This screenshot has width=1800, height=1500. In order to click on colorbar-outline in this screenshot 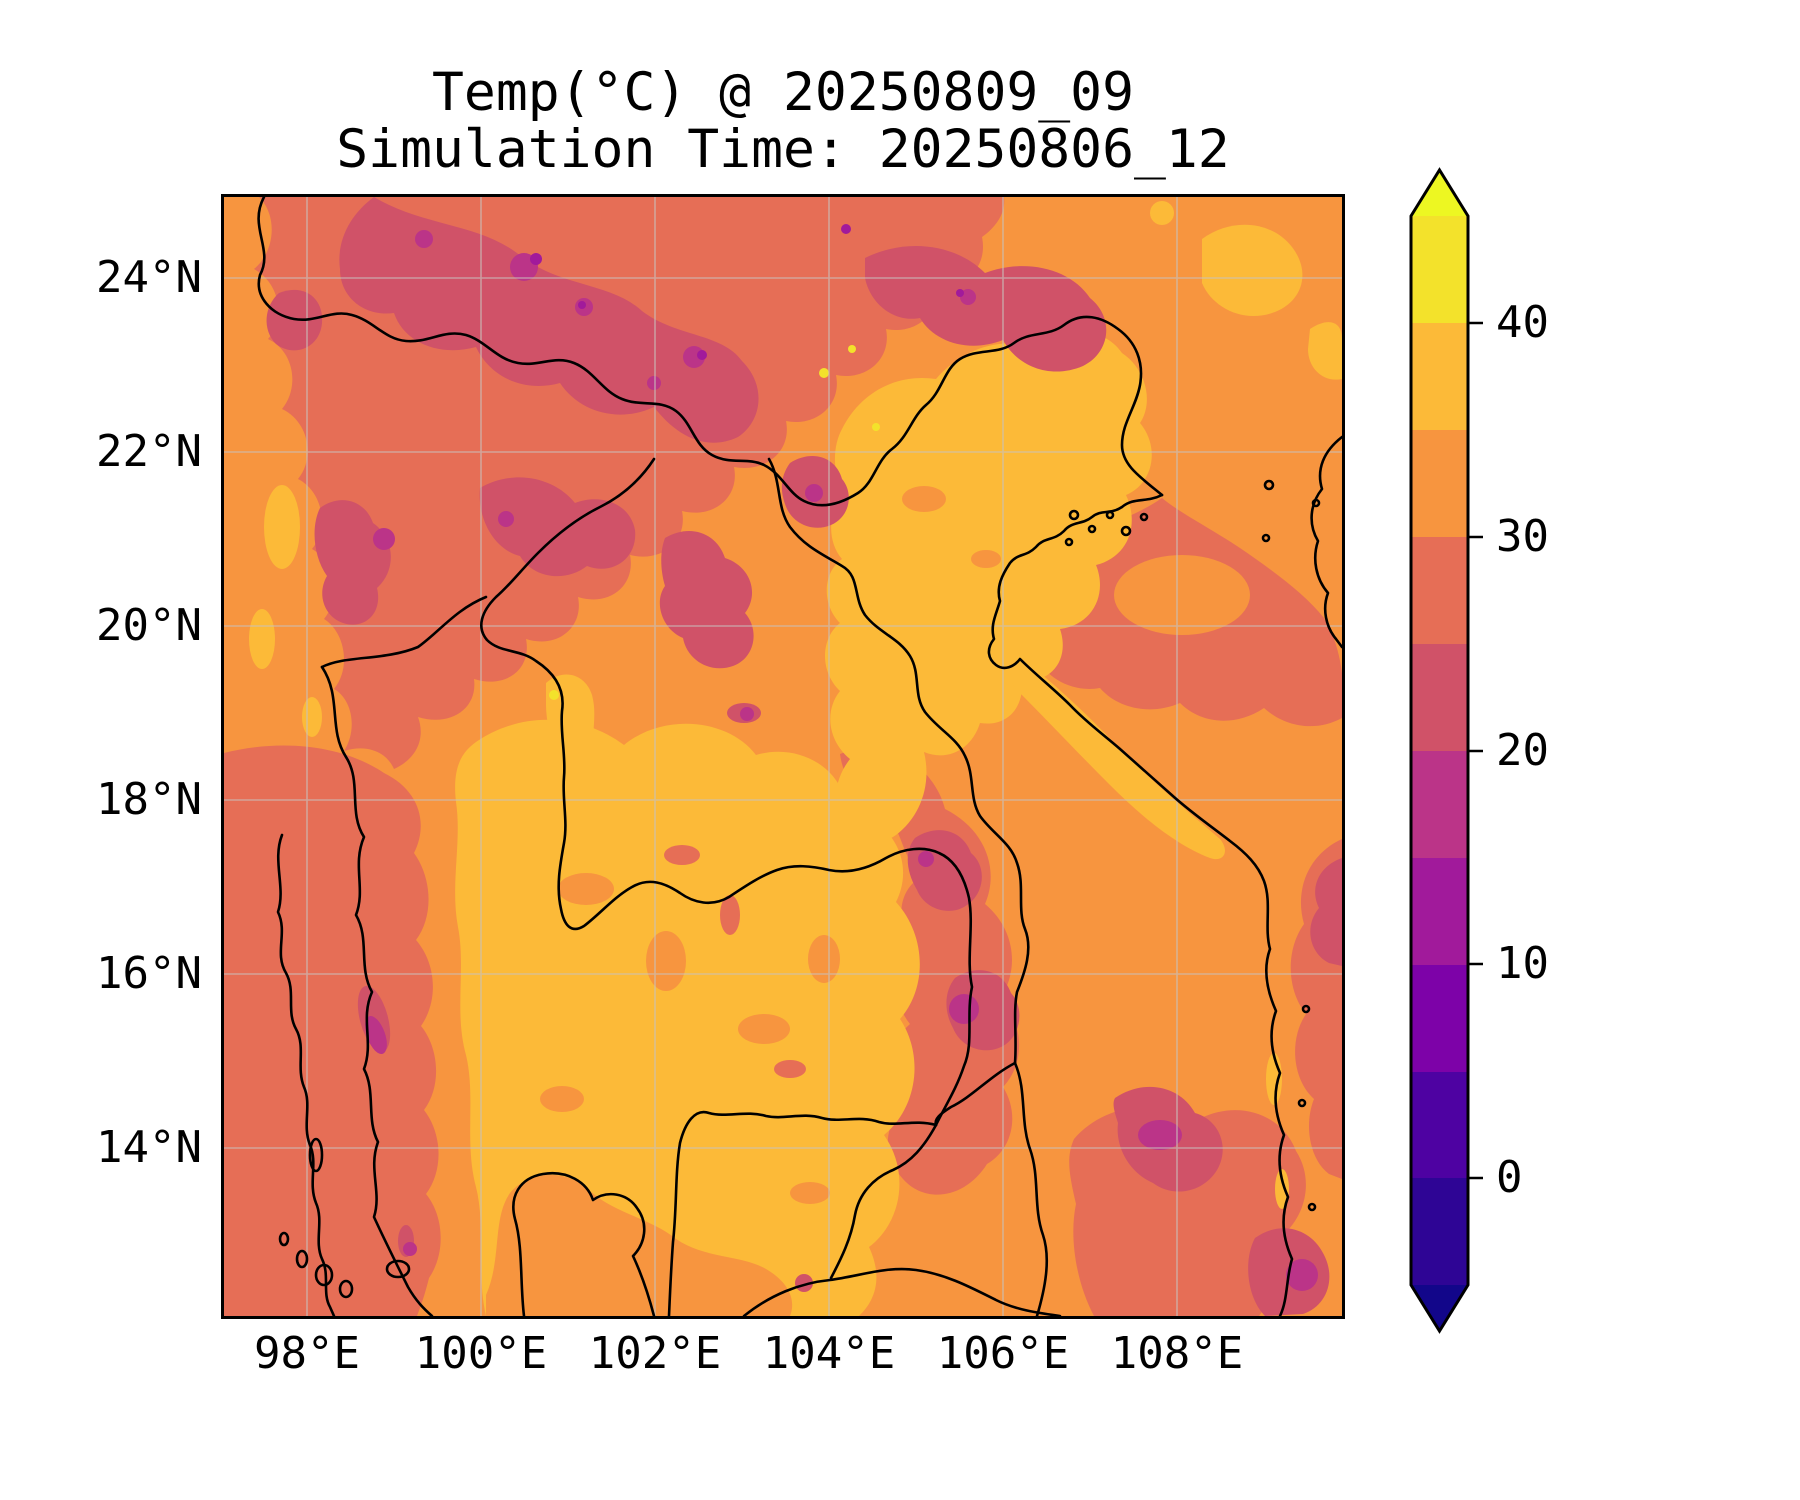, I will do `click(1439, 750)`.